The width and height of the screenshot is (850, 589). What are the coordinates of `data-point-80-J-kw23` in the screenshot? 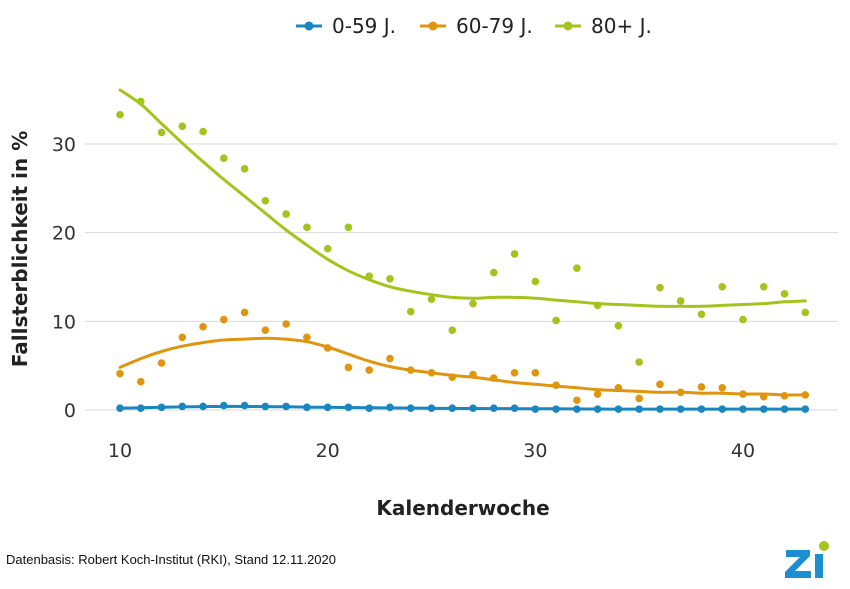 It's located at (390, 278).